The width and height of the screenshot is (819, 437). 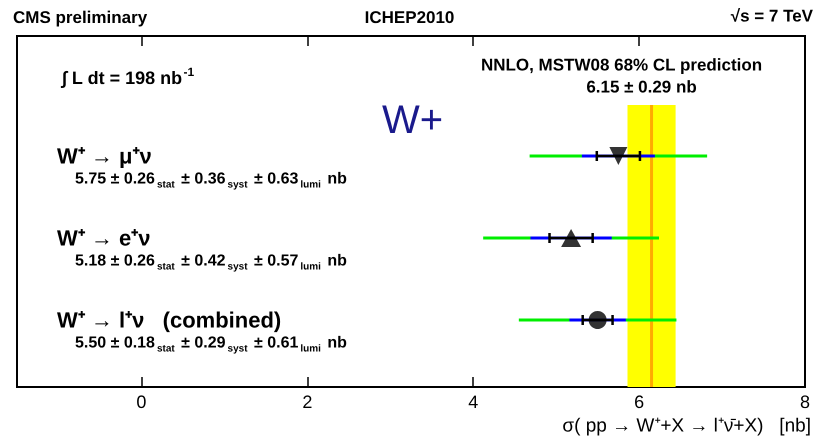 I want to click on x-tick-label: 2, so click(x=307, y=402).